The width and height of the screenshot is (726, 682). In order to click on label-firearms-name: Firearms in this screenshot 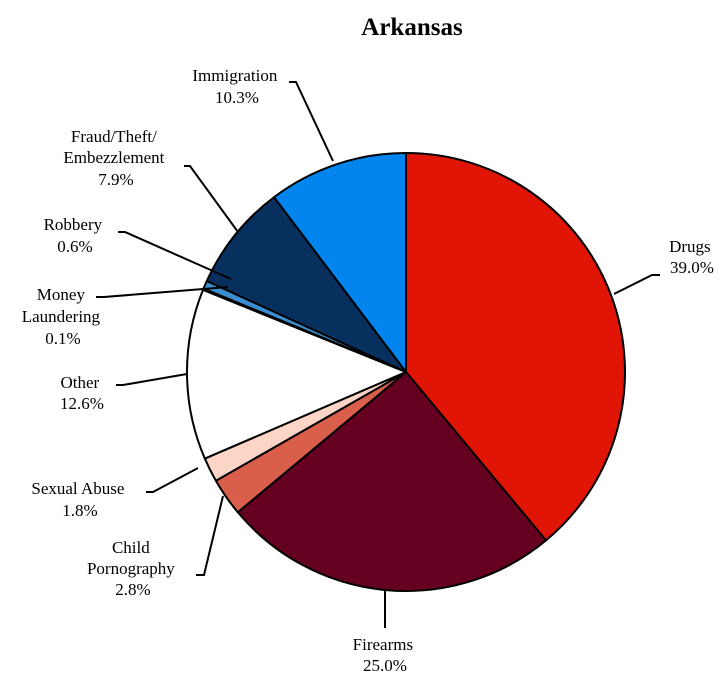, I will do `click(383, 644)`.